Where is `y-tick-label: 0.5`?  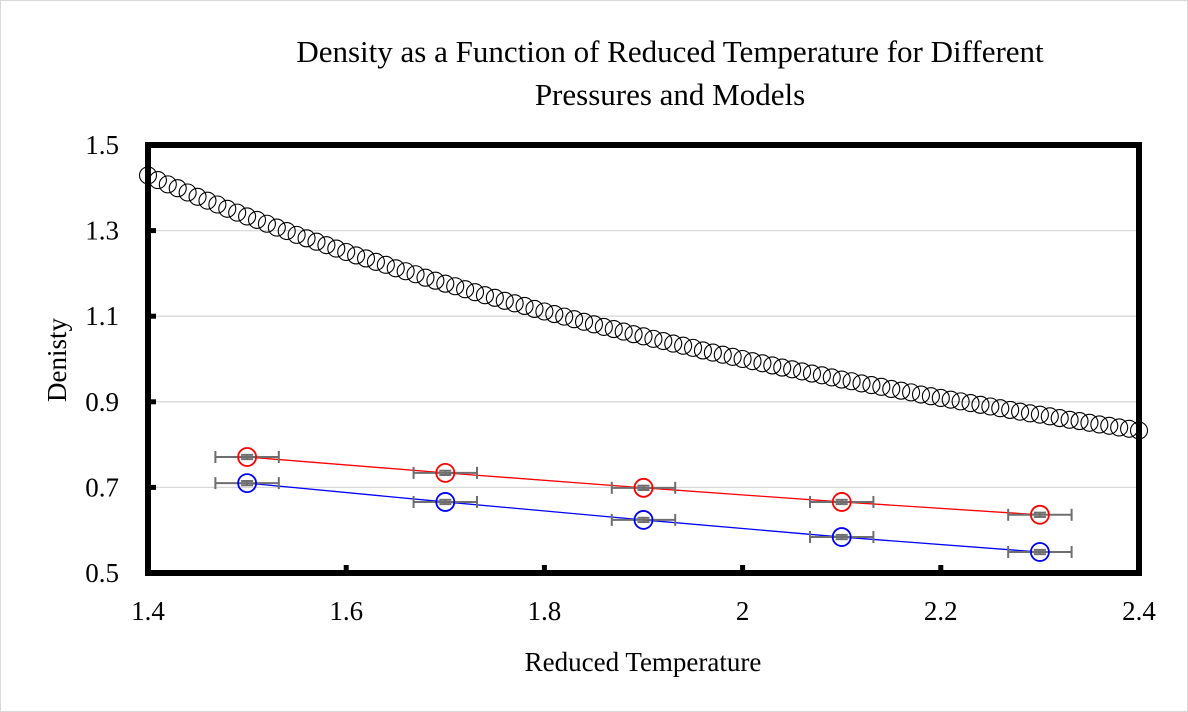 y-tick-label: 0.5 is located at coordinates (102, 573).